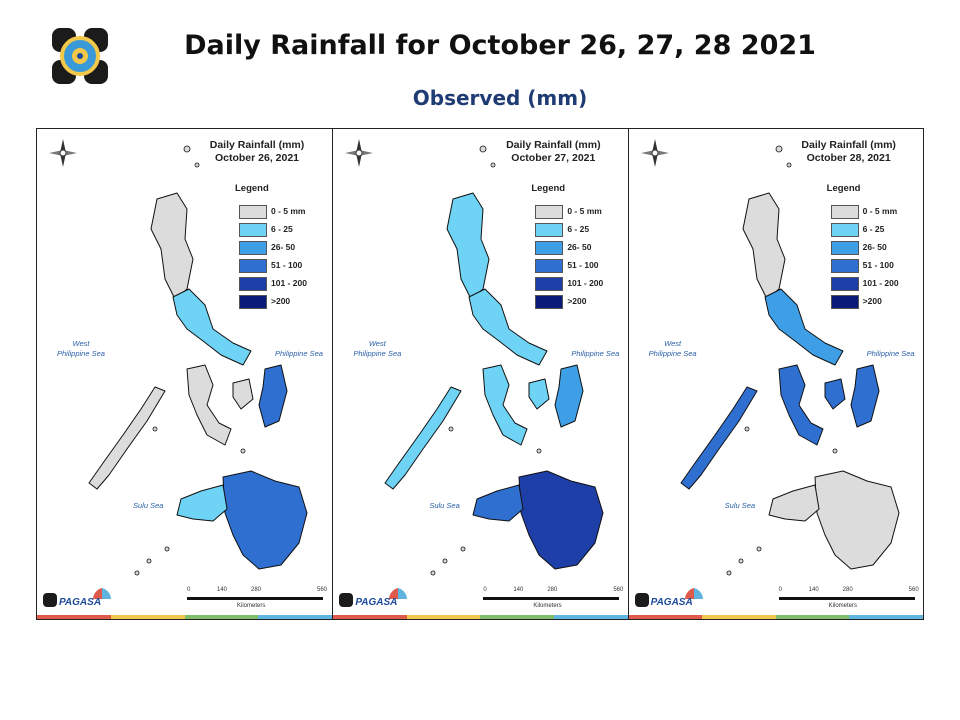  Describe the element at coordinates (500, 98) in the screenshot. I see `page-subtitle: Observed (mm)` at that location.